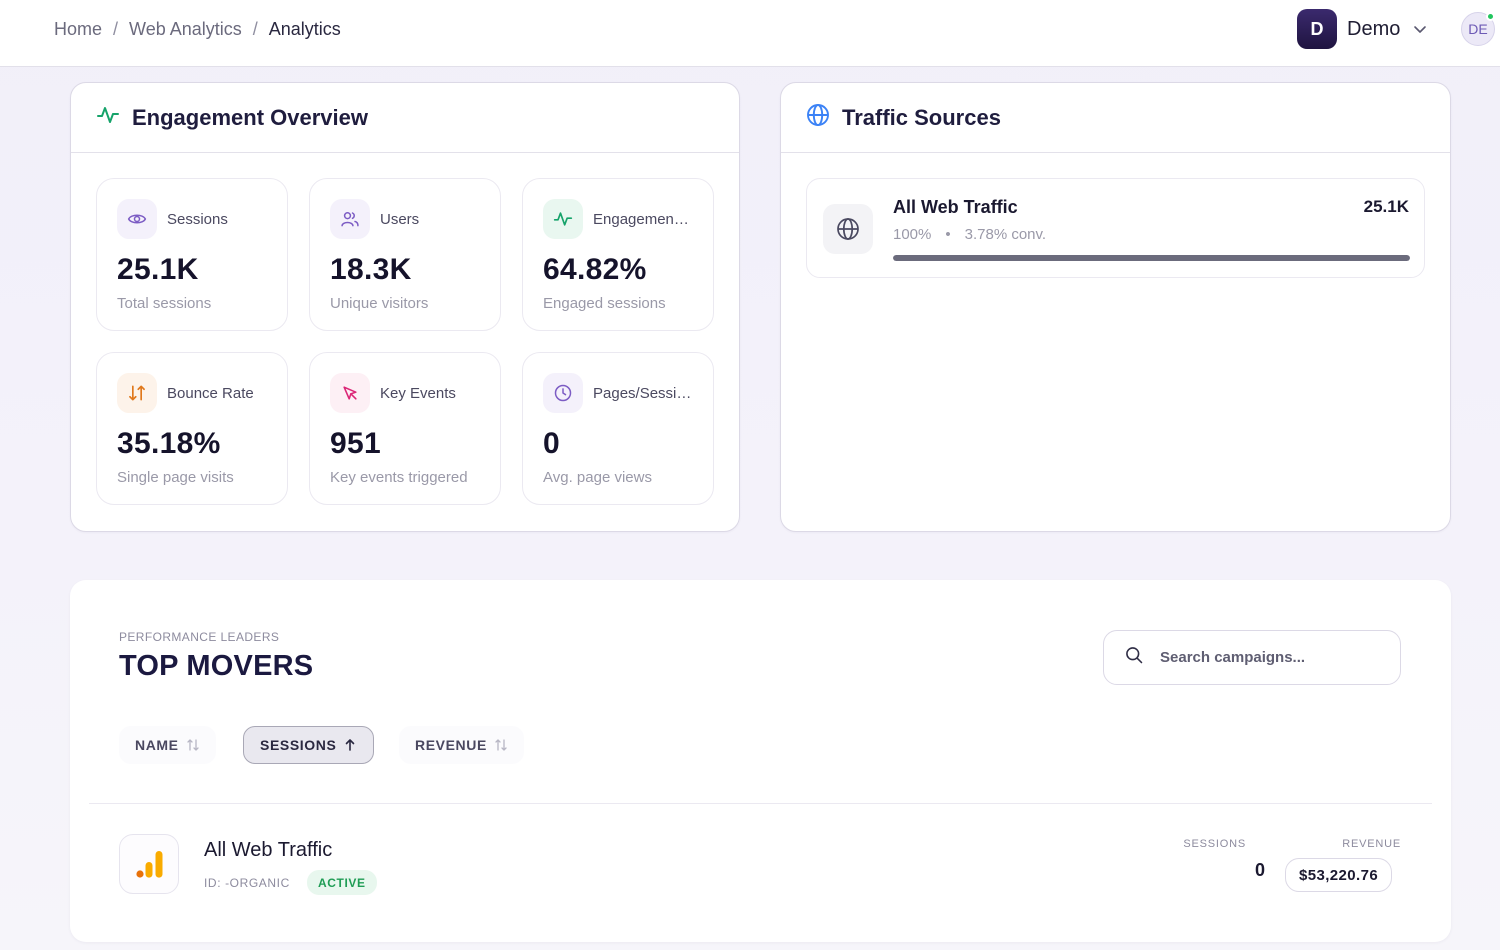 The width and height of the screenshot is (1500, 950). Describe the element at coordinates (175, 477) in the screenshot. I see `metric-subtitle: Single page visits` at that location.